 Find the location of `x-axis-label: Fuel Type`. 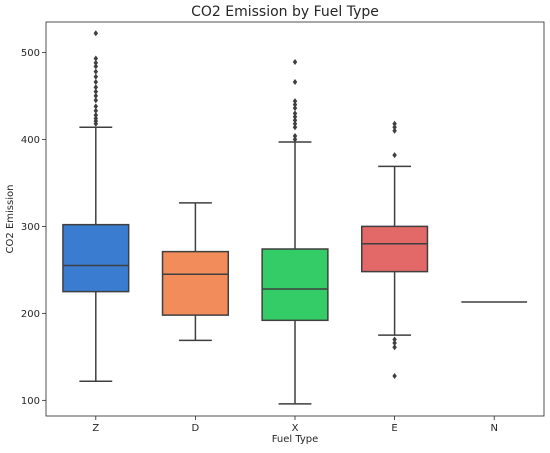

x-axis-label: Fuel Type is located at coordinates (295, 439).